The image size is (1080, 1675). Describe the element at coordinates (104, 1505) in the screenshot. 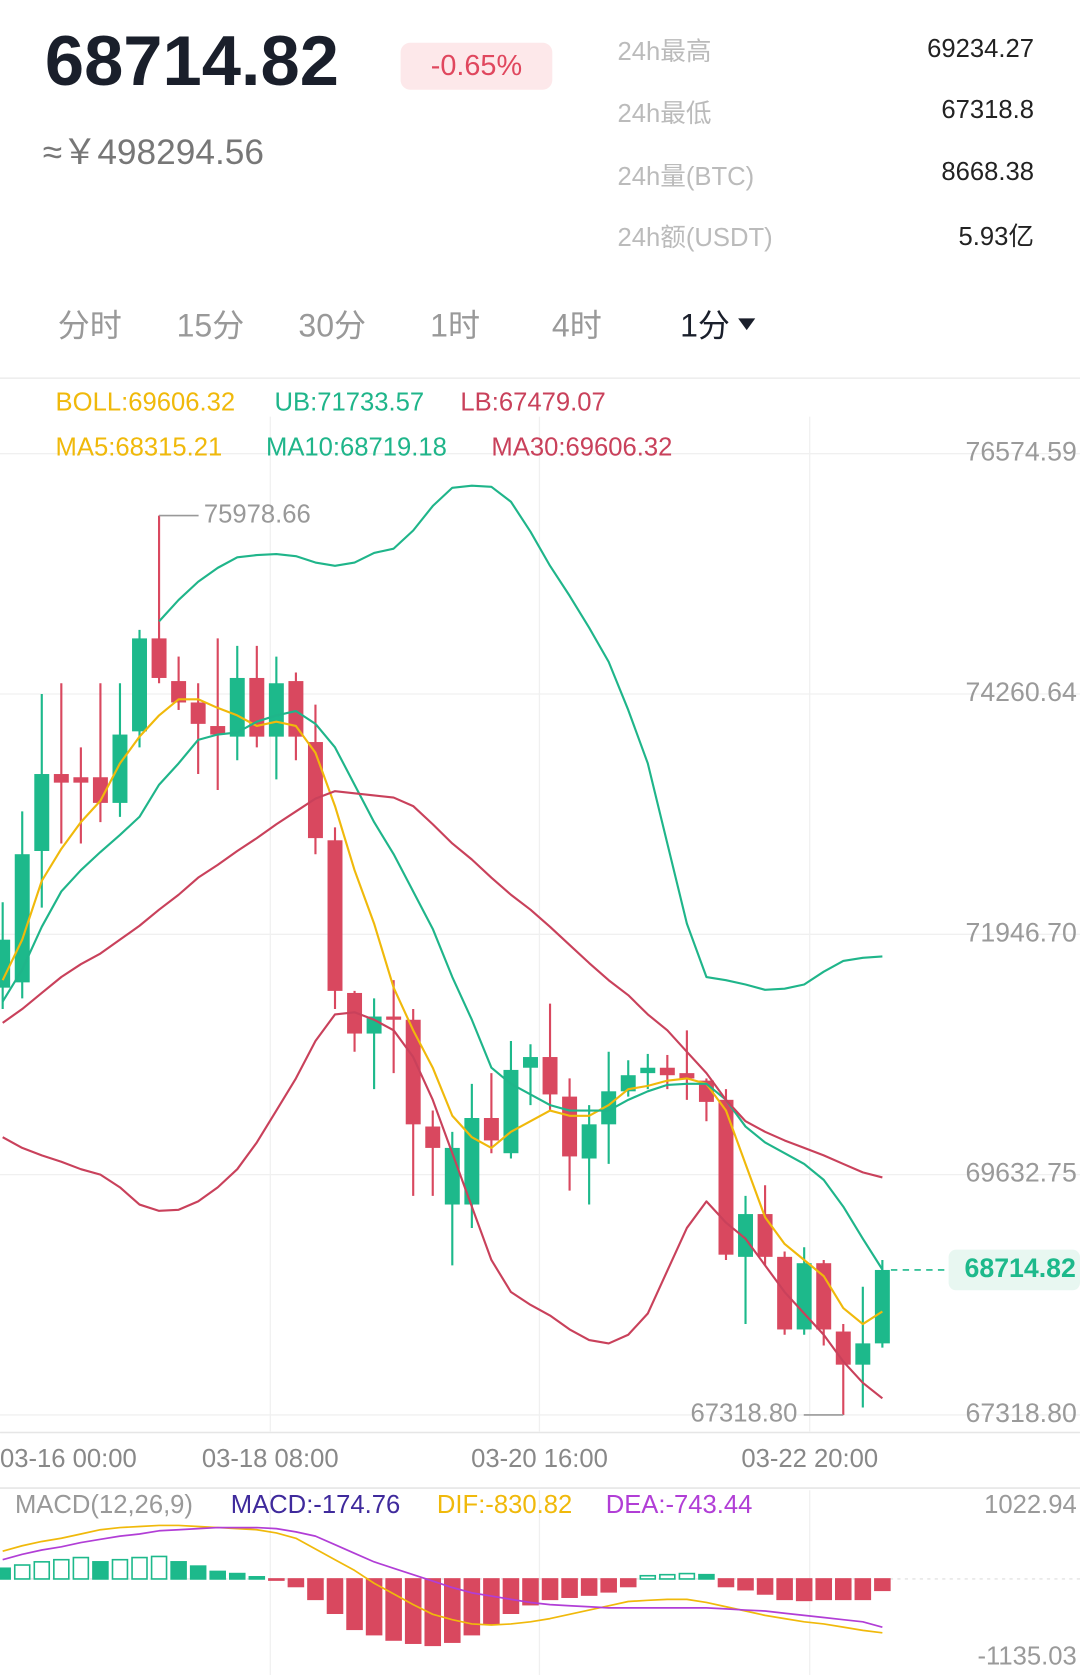

I see `macd-title: MACD(12,26,9)` at that location.